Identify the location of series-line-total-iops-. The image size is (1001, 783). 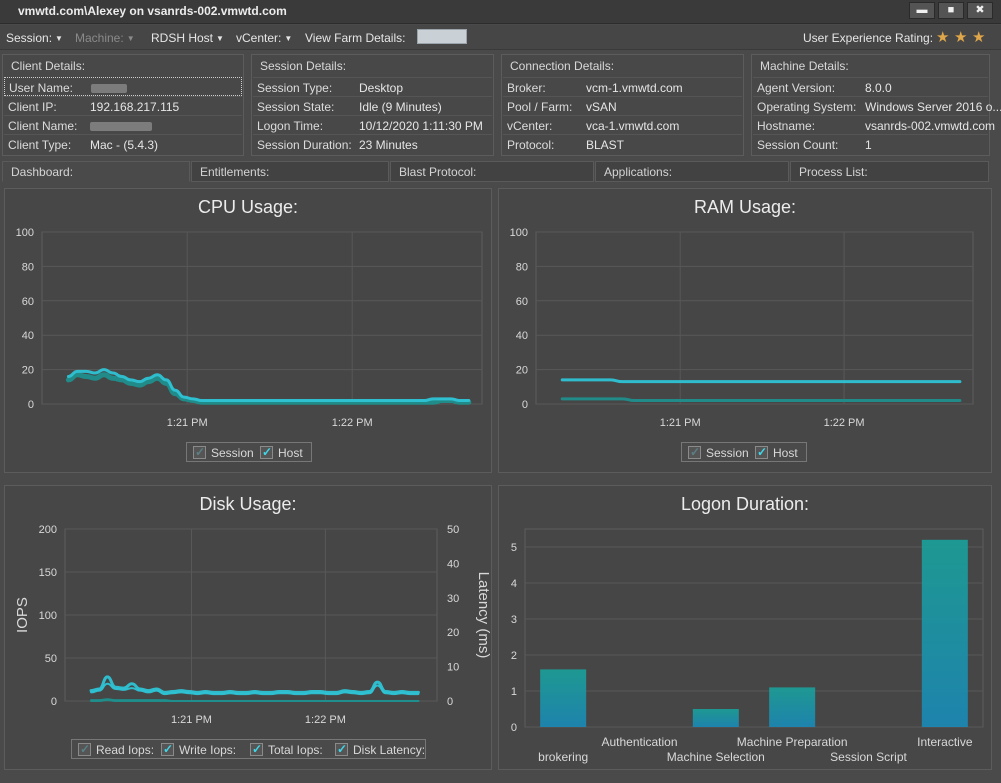
(254, 684).